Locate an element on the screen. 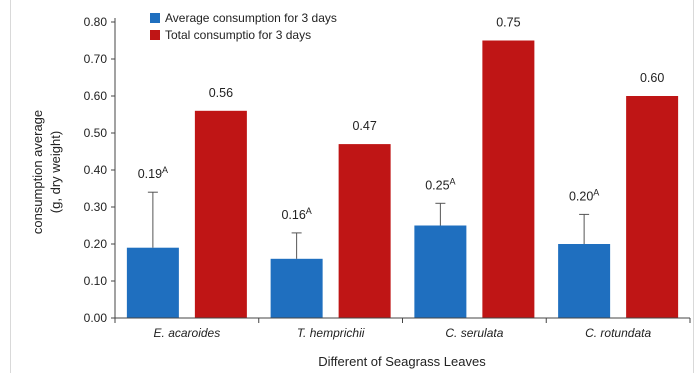 The width and height of the screenshot is (697, 373). y-axis-title: consumption average (g, dry weight) is located at coordinates (46, 172).